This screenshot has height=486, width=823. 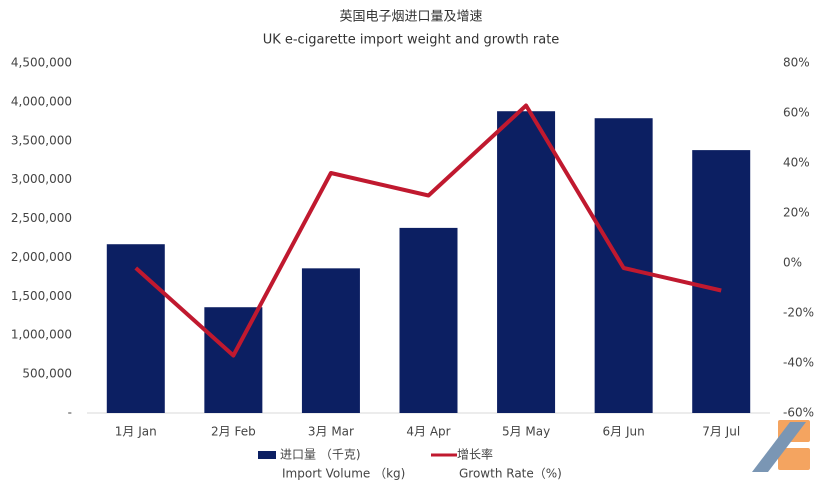 I want to click on y2-tick-label: -20%, so click(x=798, y=313).